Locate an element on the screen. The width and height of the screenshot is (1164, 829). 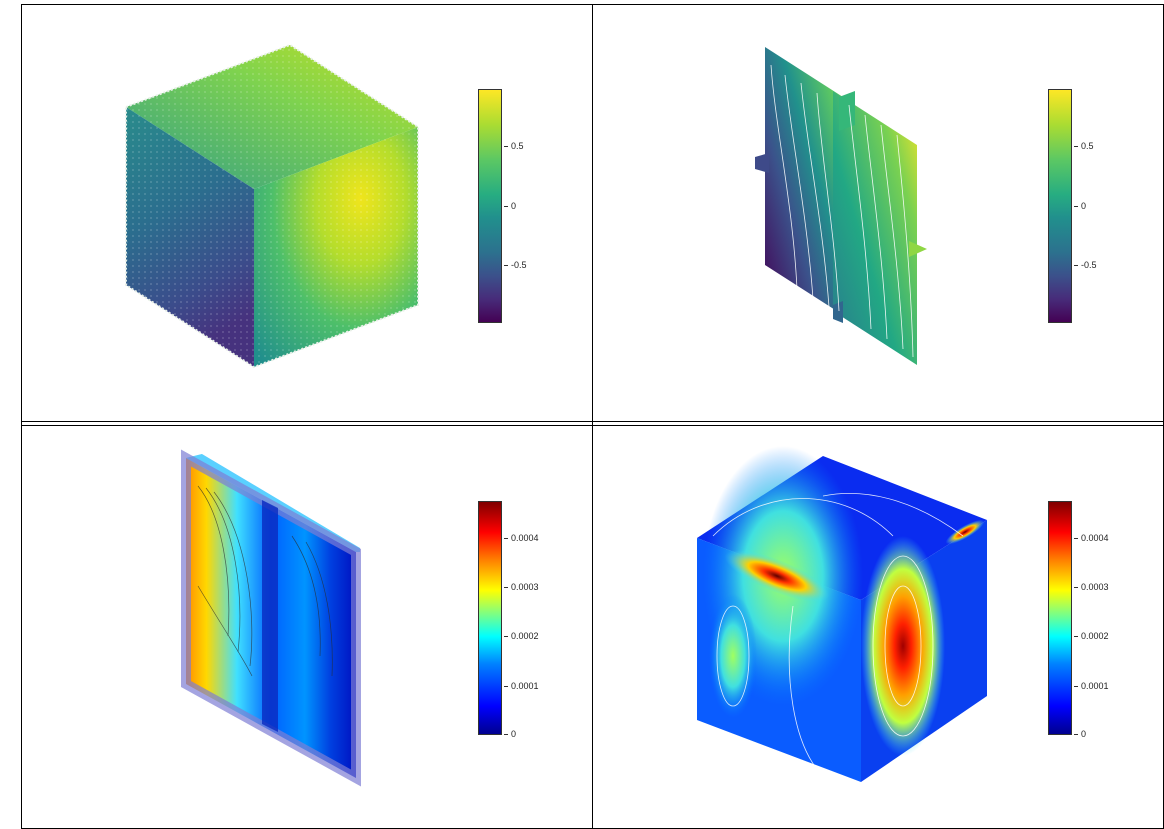
slab-ridge is located at coordinates (270, 616).